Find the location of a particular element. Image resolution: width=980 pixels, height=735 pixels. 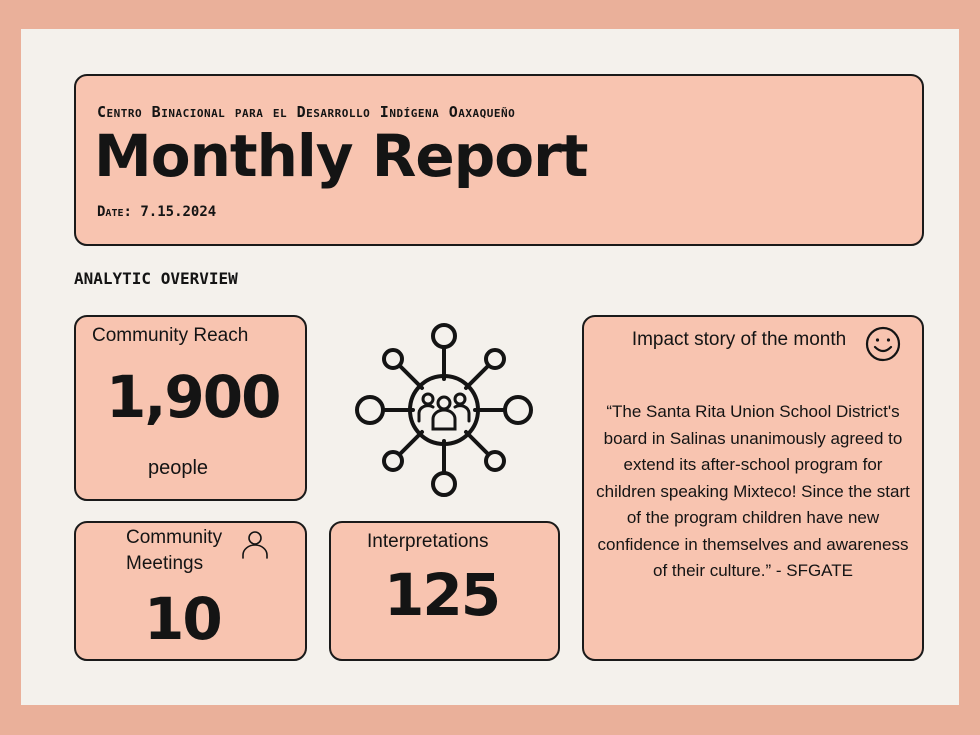

section-label: ANALYTIC OVERVIEW is located at coordinates (156, 278).